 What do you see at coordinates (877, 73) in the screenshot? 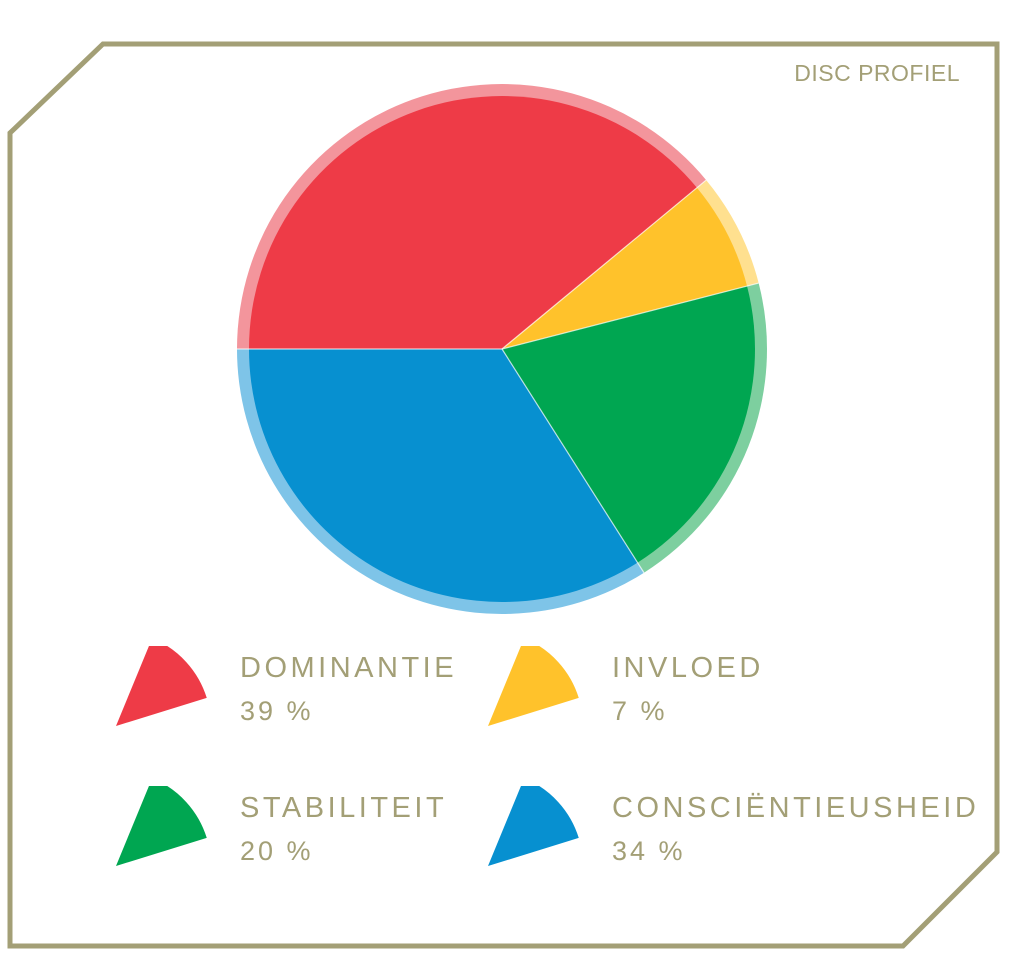
I see `card-title: DISC PROFIEL` at bounding box center [877, 73].